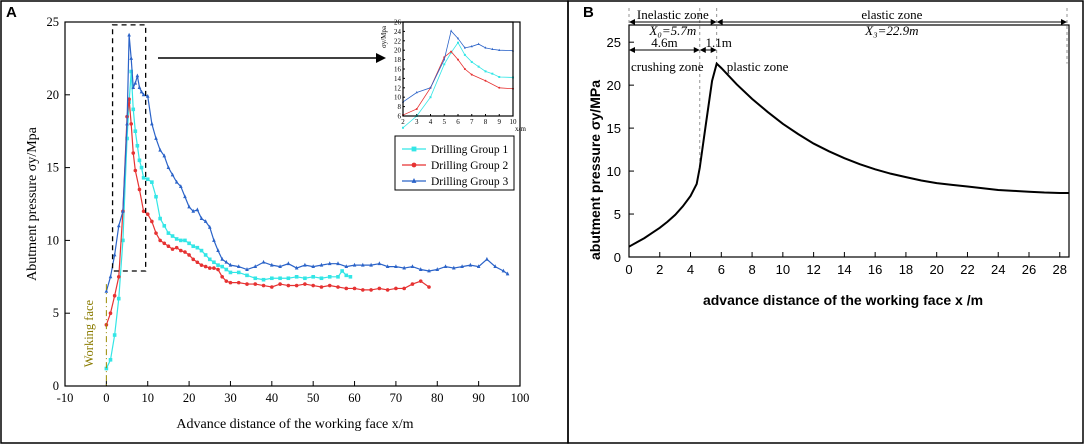 Image resolution: width=1084 pixels, height=444 pixels. I want to click on inset-x-tick-label: 10, so click(514, 122).